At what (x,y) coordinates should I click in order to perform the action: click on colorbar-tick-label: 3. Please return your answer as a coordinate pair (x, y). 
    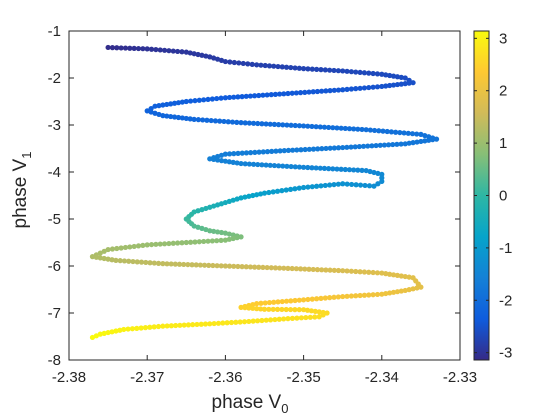
    Looking at the image, I should click on (503, 38).